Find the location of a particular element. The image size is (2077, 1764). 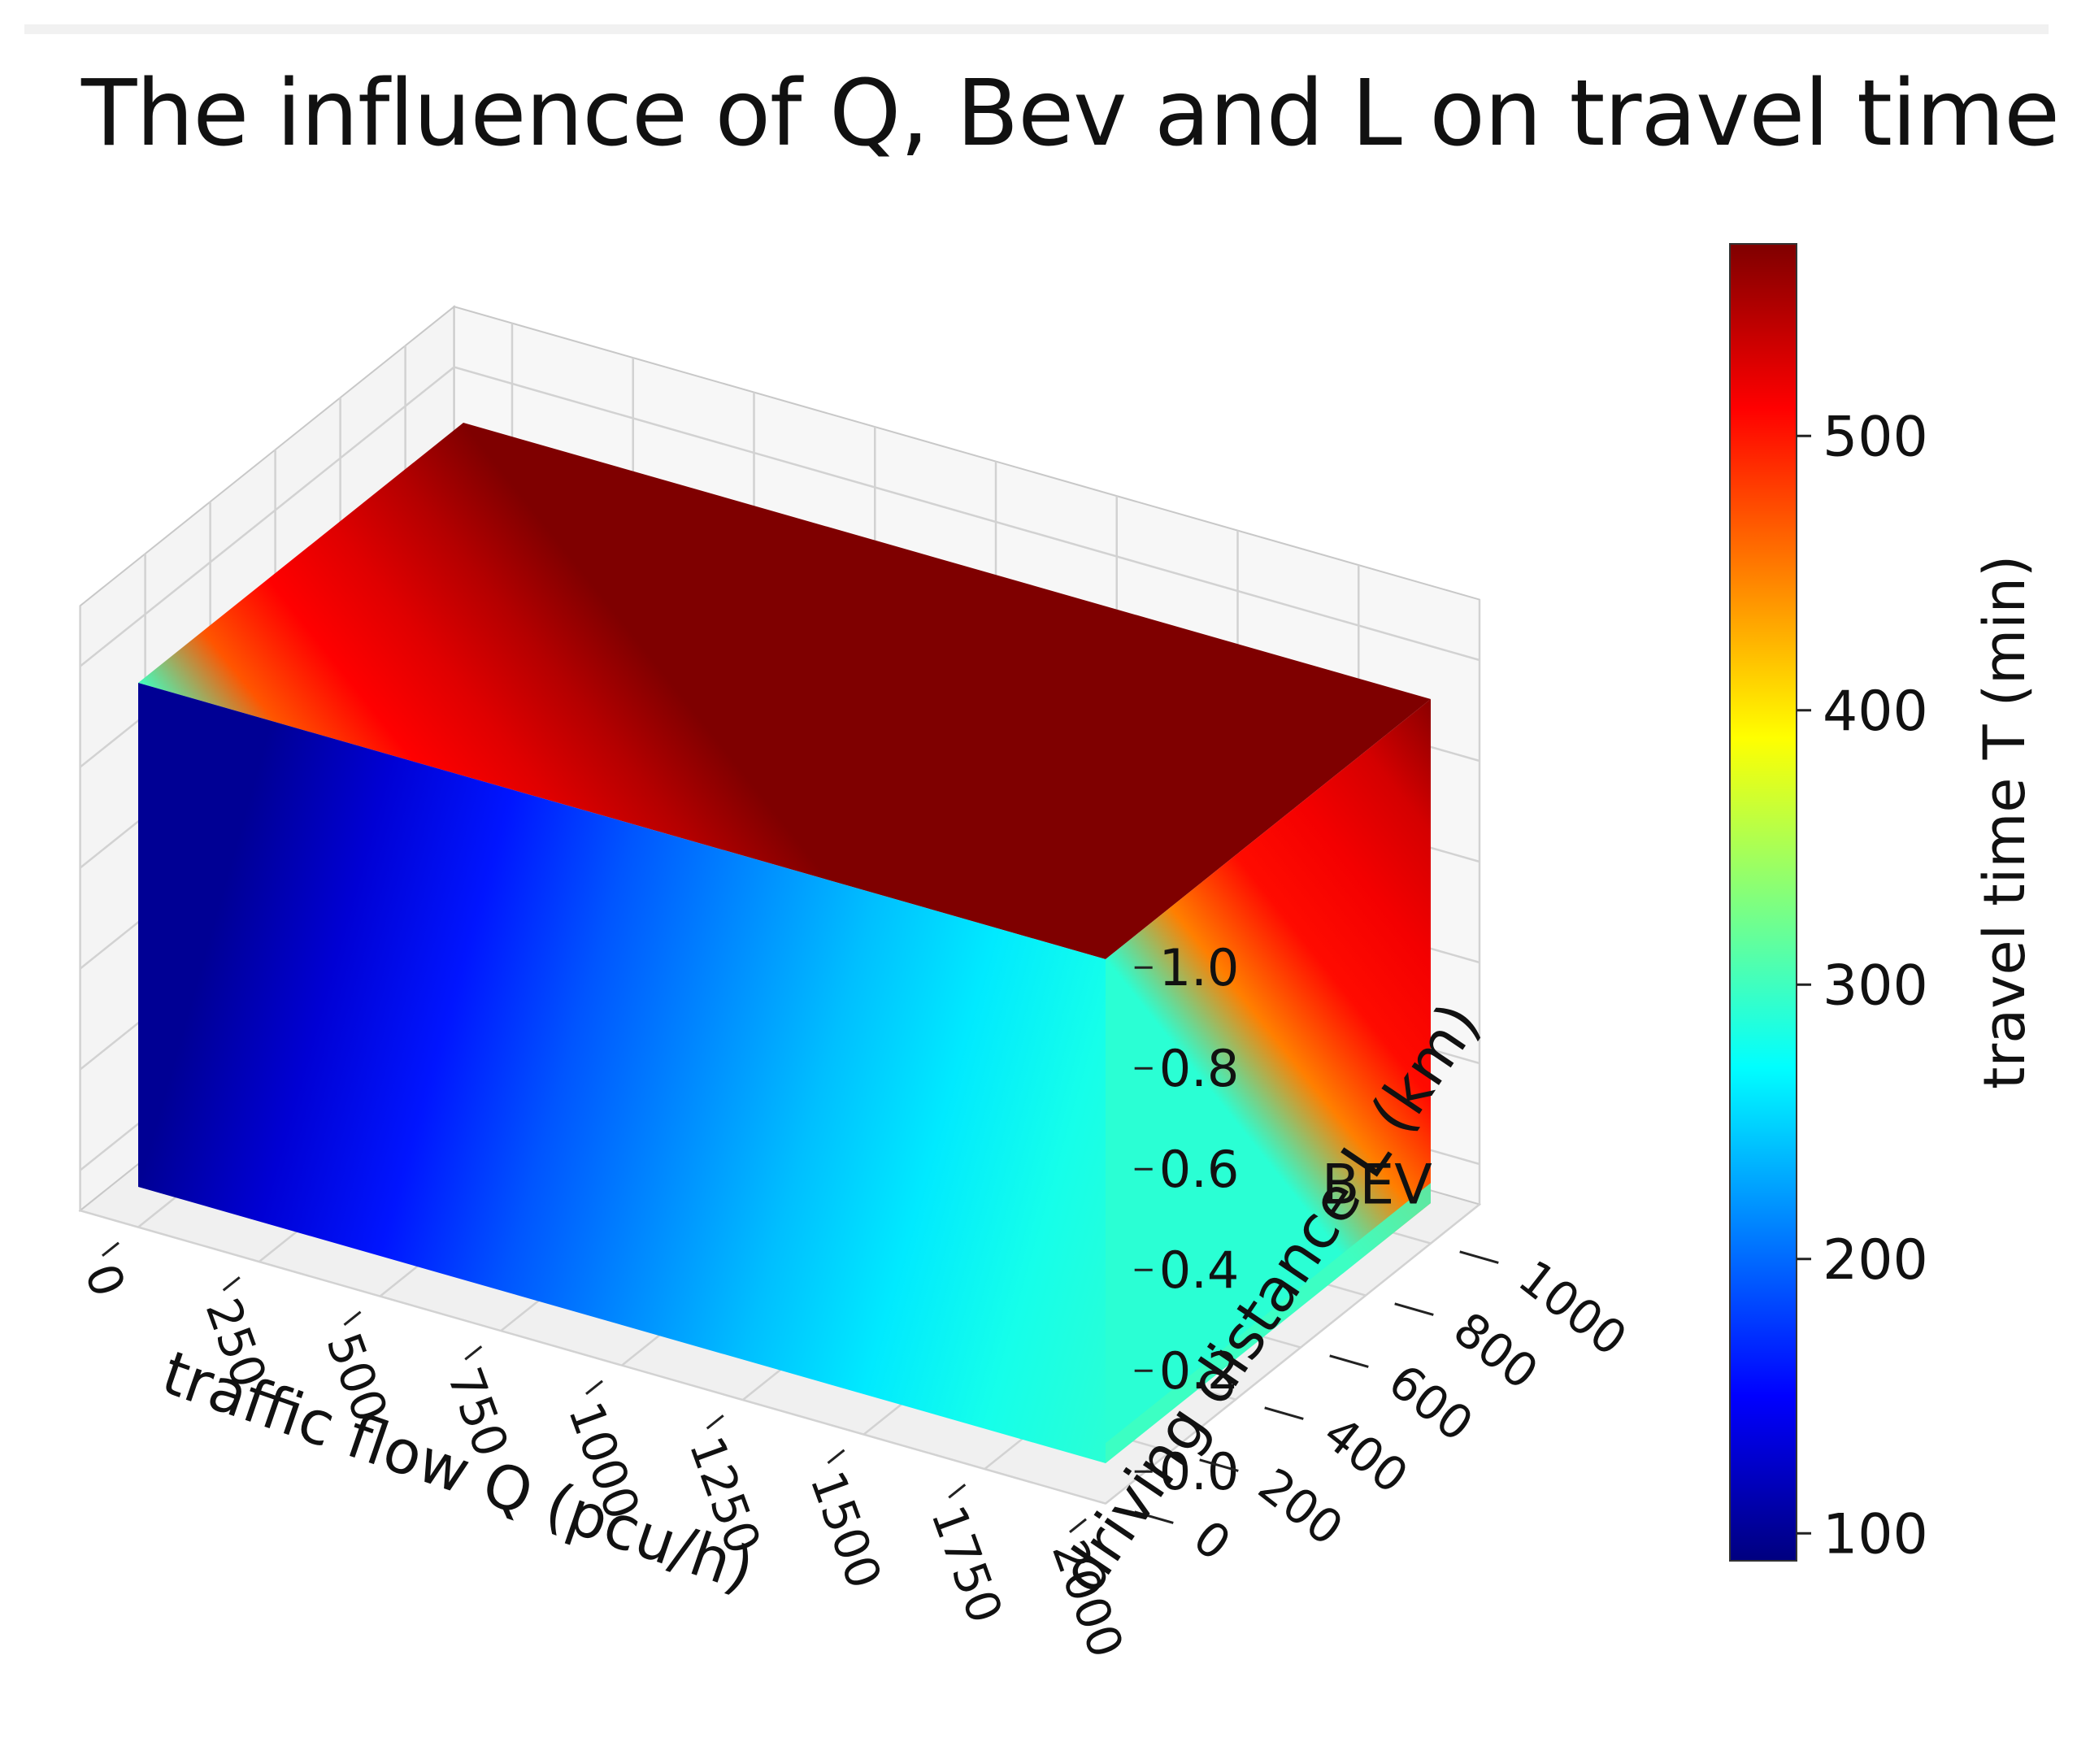

x-tick-label: 1750 is located at coordinates (966, 1564).